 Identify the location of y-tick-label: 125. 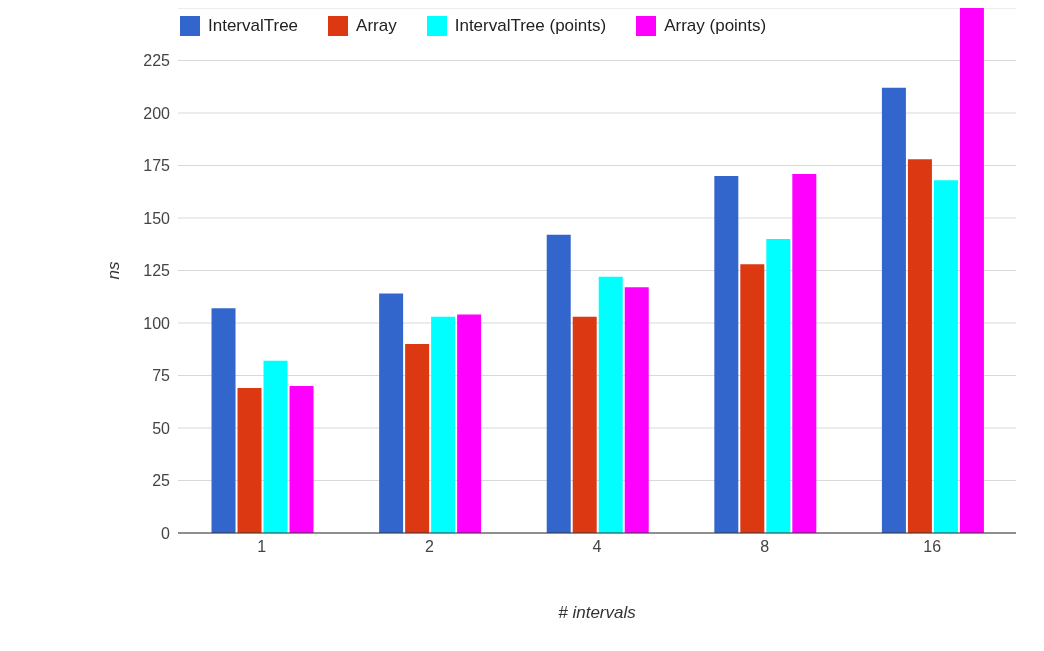
(157, 271).